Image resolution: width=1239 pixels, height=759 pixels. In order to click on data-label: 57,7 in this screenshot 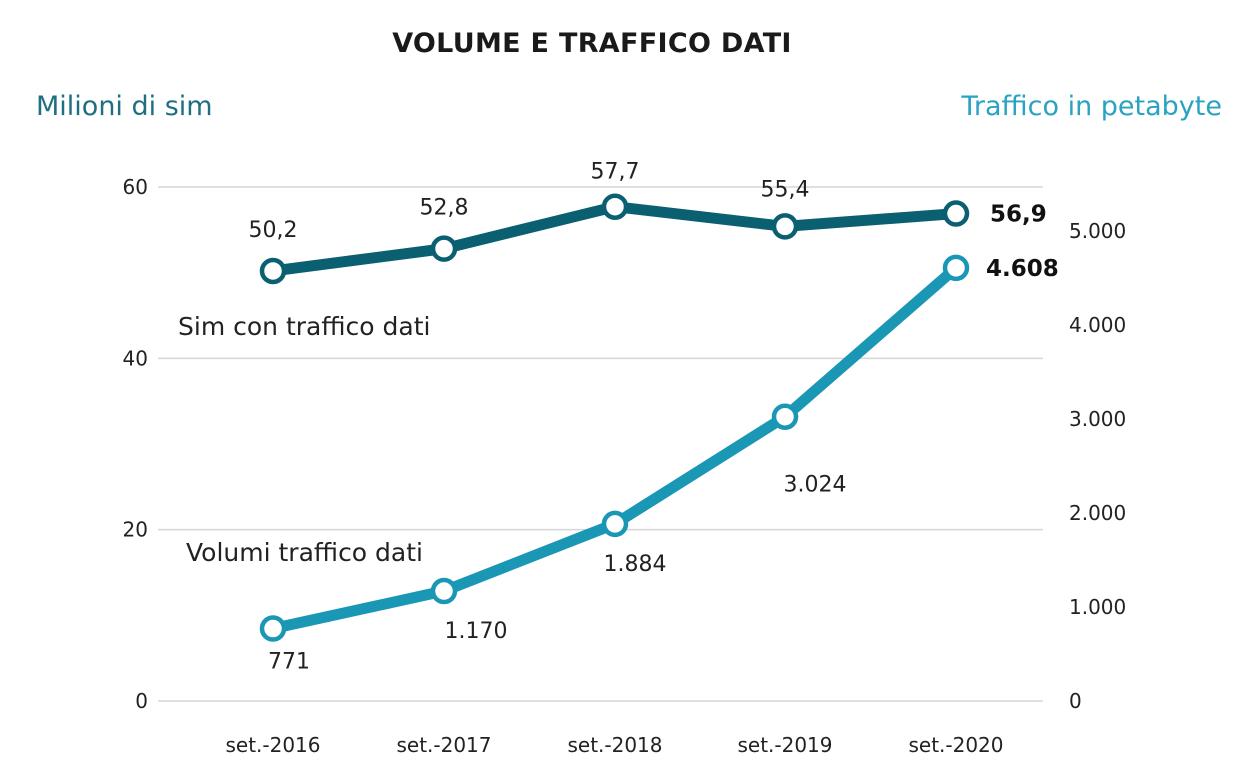, I will do `click(615, 172)`.